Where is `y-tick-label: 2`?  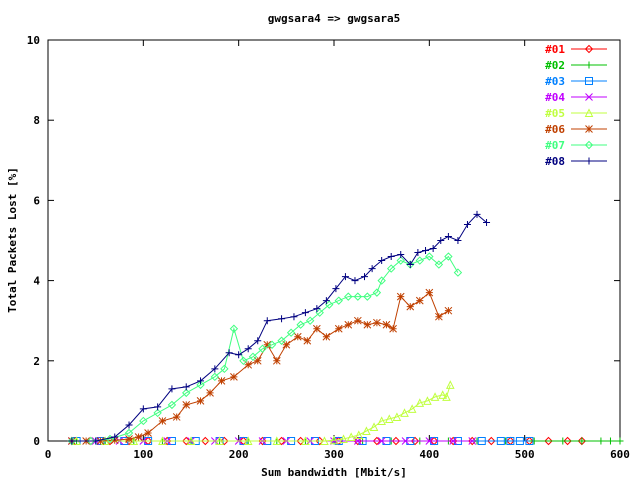
y-tick-label: 2 is located at coordinates (36, 361).